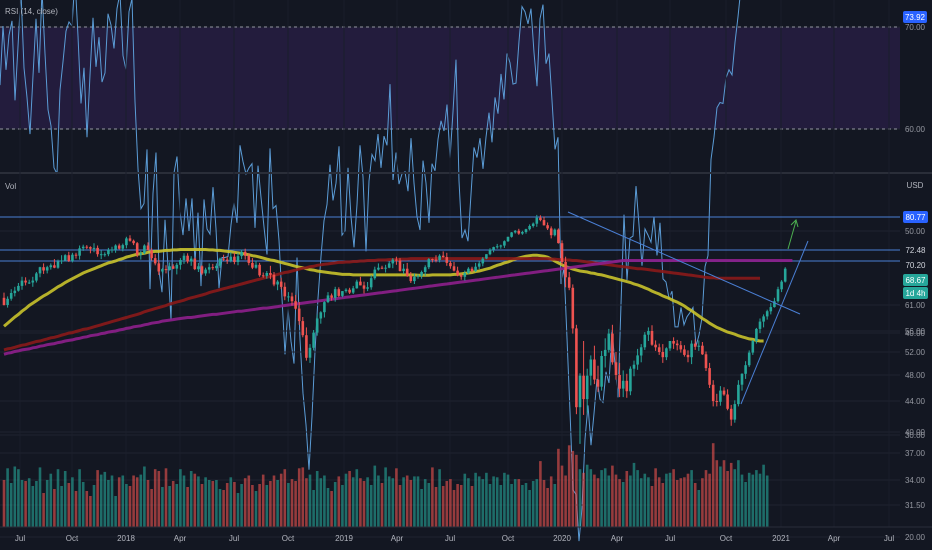 This screenshot has width=932, height=550. I want to click on time-label: Oct, so click(726, 538).